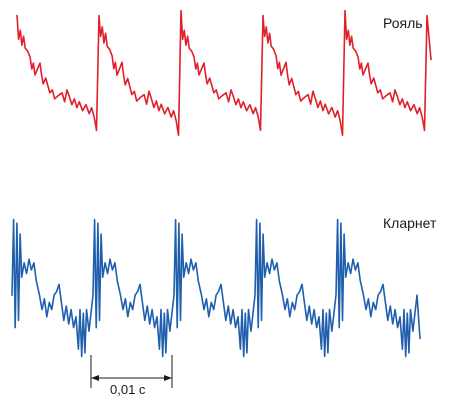 Image resolution: width=459 pixels, height=409 pixels. I want to click on scale-right-arrow, so click(168, 378).